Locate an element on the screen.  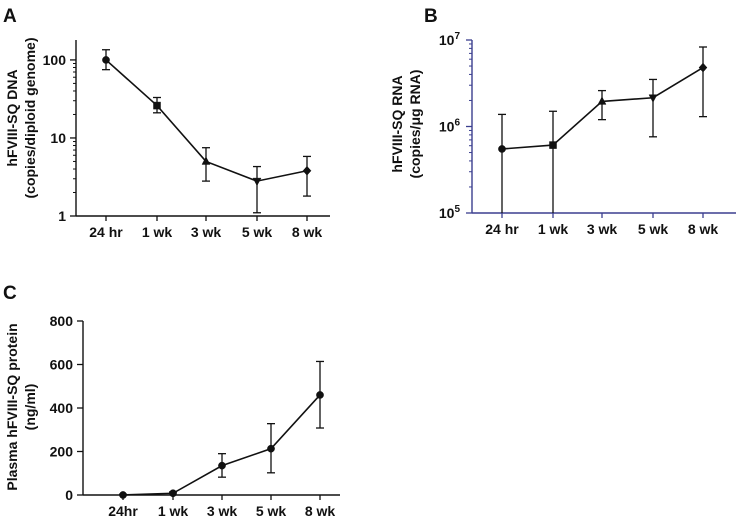
panel-b-ytick-label: 10⁶ is located at coordinates (450, 126).